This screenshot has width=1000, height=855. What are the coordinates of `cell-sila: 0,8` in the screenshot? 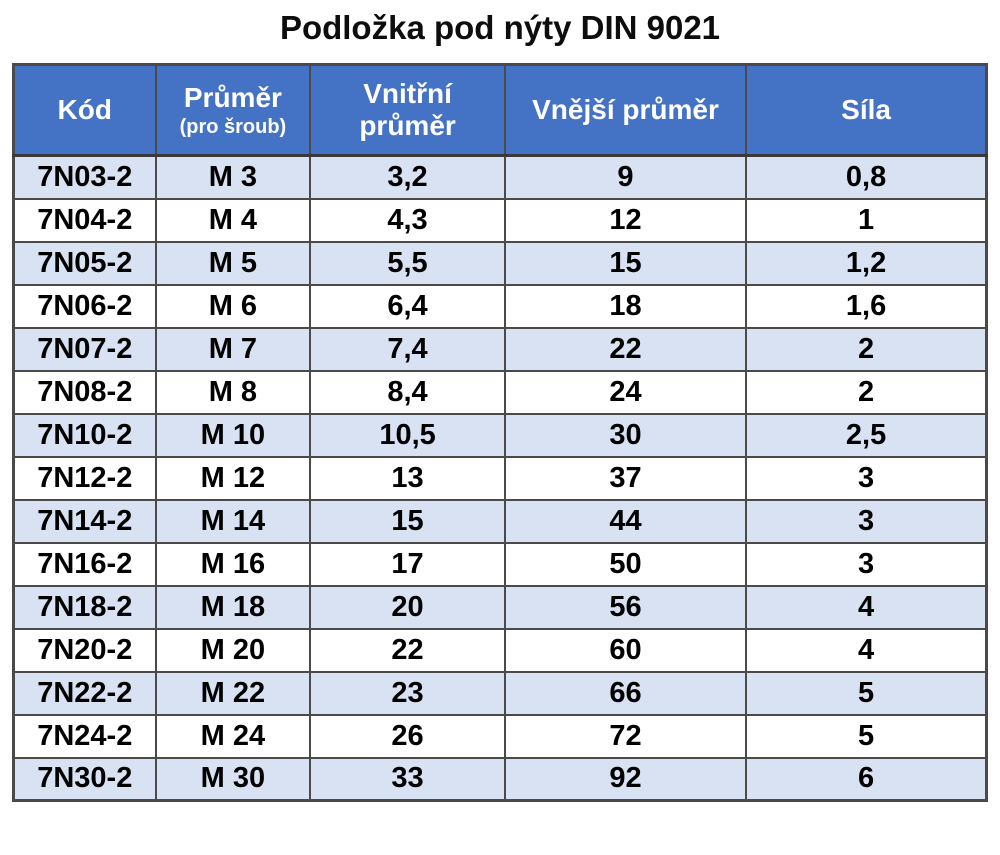 It's located at (866, 177).